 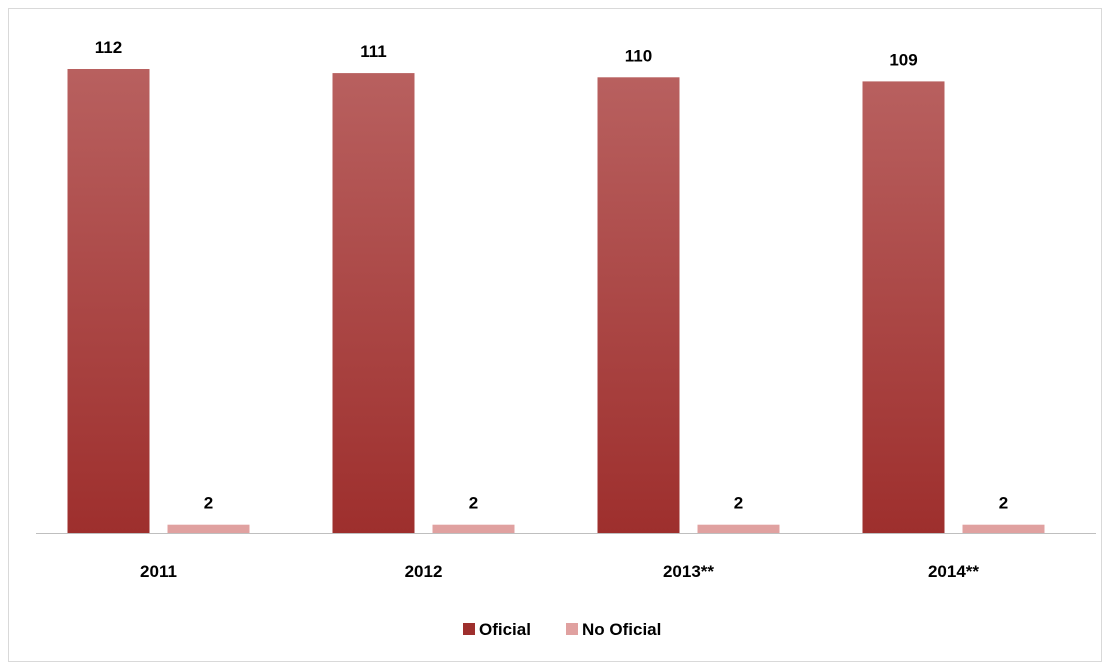 I want to click on data-label-no-oficial-2: 2, so click(x=738, y=503).